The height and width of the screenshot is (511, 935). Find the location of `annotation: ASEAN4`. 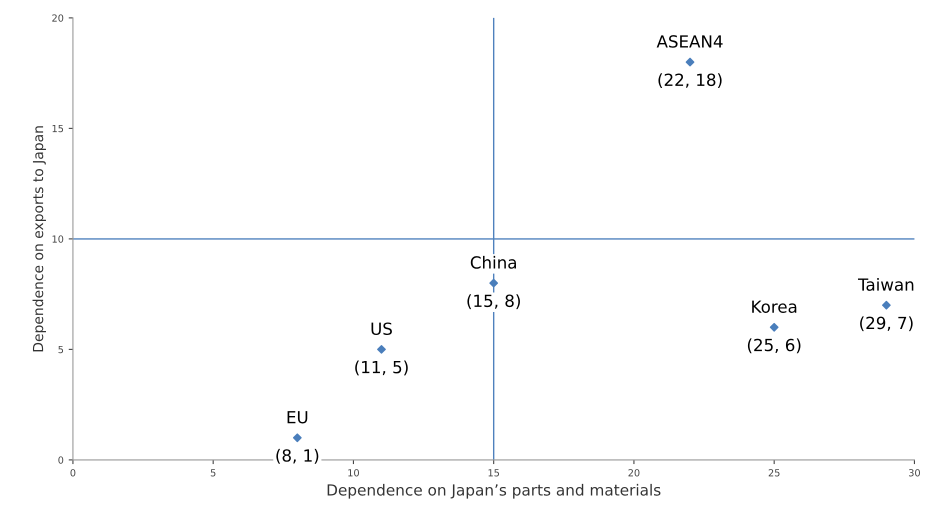

annotation: ASEAN4 is located at coordinates (689, 41).